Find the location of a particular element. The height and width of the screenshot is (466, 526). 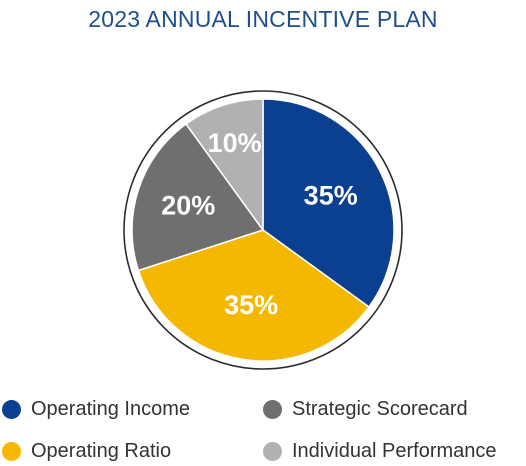

data-label-operating-ratio: 35% is located at coordinates (251, 305).